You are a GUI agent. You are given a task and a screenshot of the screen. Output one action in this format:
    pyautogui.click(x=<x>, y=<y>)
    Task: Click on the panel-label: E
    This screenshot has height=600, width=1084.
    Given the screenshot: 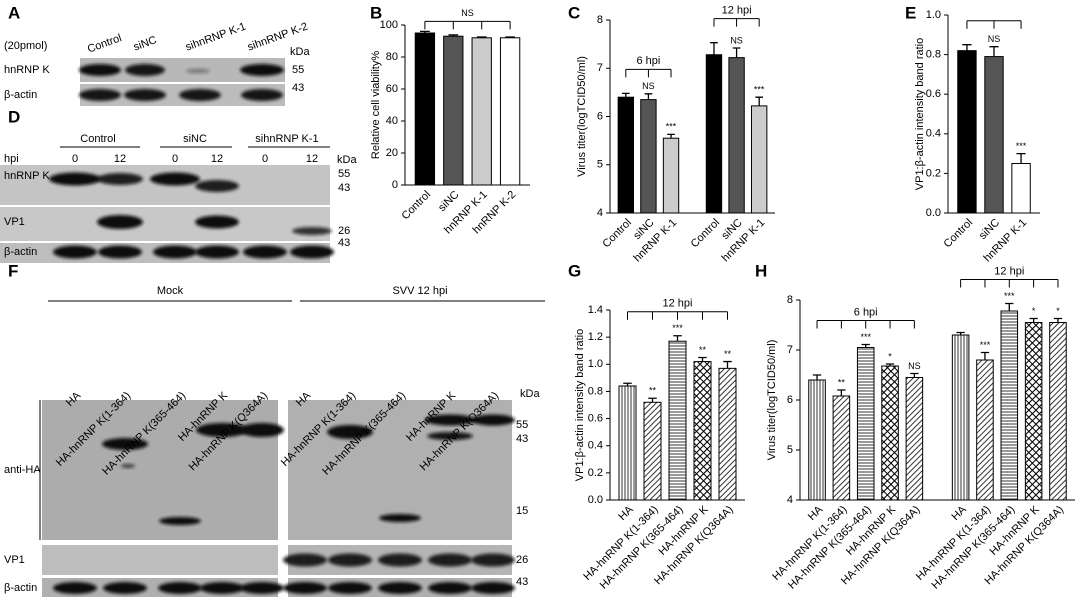 What is the action you would take?
    pyautogui.click(x=910, y=12)
    